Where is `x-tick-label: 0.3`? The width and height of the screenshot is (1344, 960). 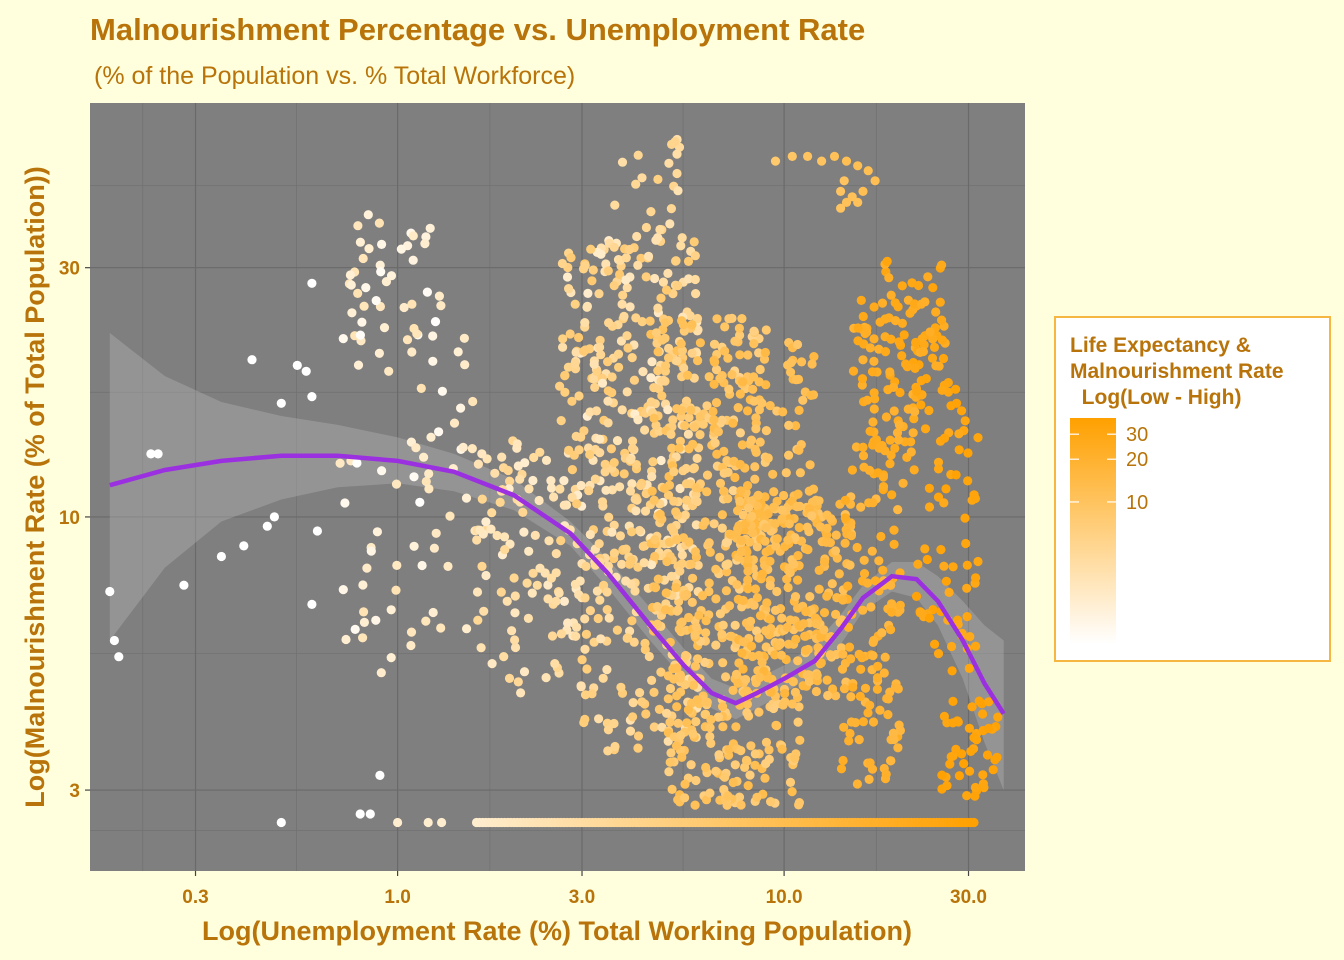
x-tick-label: 0.3 is located at coordinates (195, 897).